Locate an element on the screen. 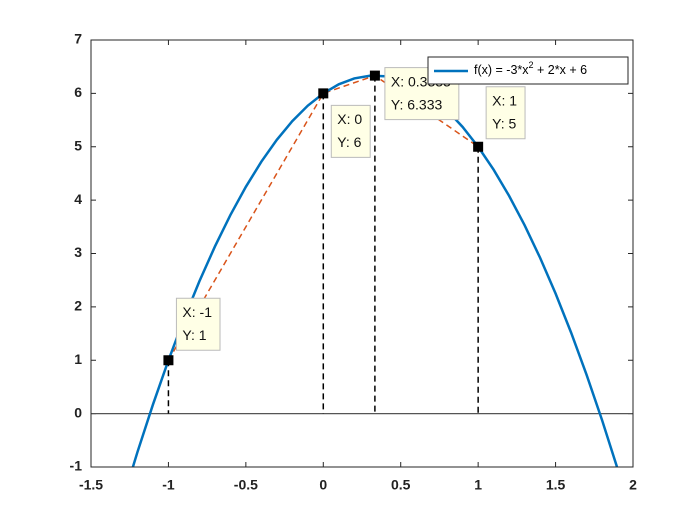  x-tick-label: 2 is located at coordinates (633, 485).